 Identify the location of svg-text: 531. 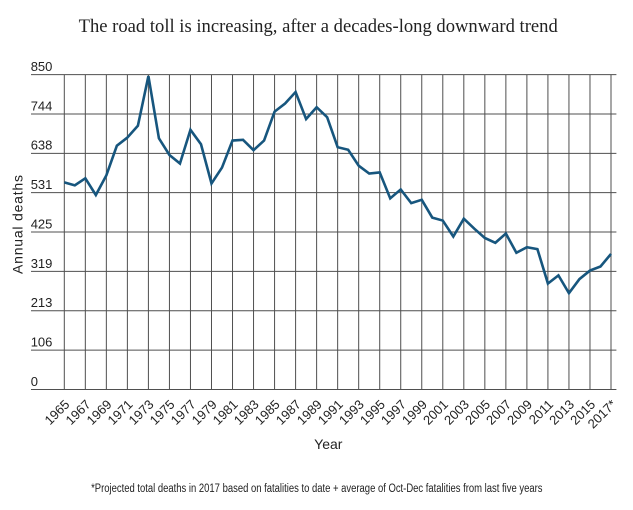
(42, 184).